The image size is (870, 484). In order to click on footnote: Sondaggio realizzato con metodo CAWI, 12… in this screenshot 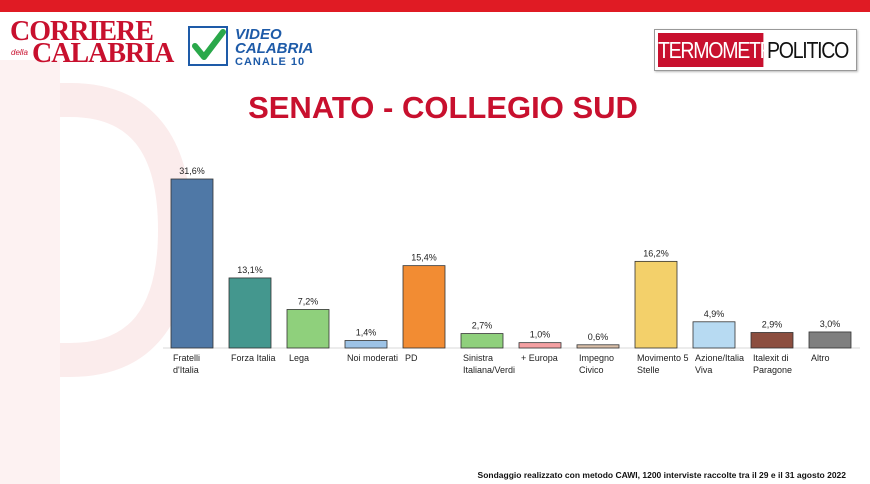, I will do `click(661, 475)`.